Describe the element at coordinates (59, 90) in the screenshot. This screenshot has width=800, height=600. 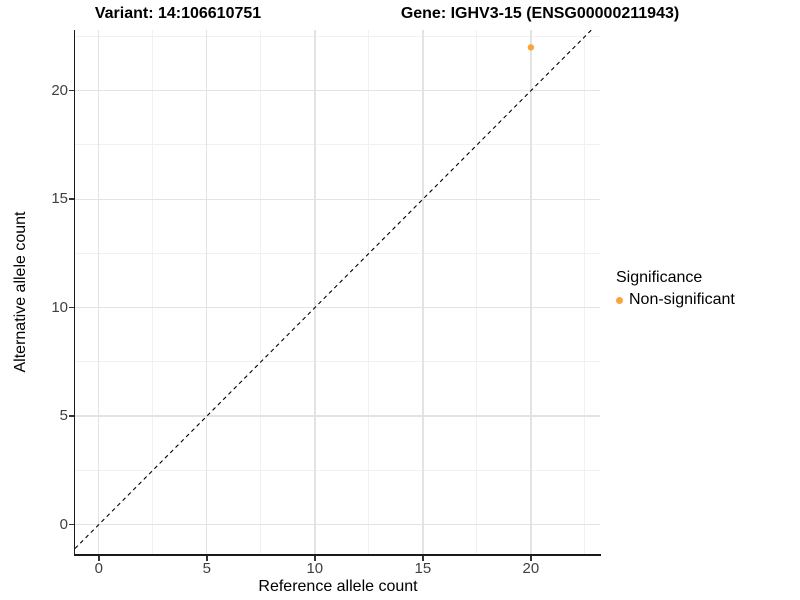
I see `y-tick-label: 20` at that location.